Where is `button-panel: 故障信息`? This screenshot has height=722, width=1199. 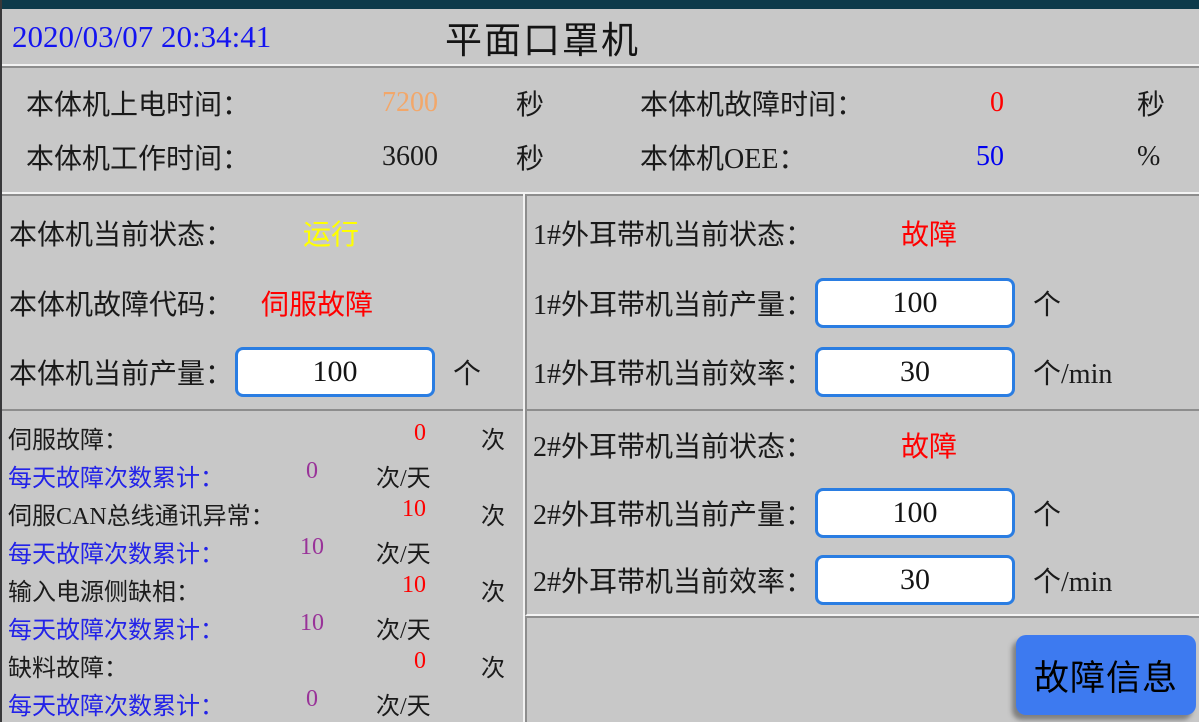
button-panel: 故障信息 is located at coordinates (862, 669).